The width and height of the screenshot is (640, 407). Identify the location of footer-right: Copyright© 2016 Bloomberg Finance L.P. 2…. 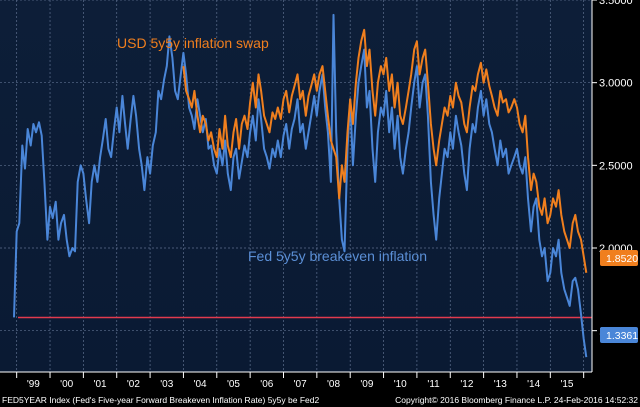
(516, 400).